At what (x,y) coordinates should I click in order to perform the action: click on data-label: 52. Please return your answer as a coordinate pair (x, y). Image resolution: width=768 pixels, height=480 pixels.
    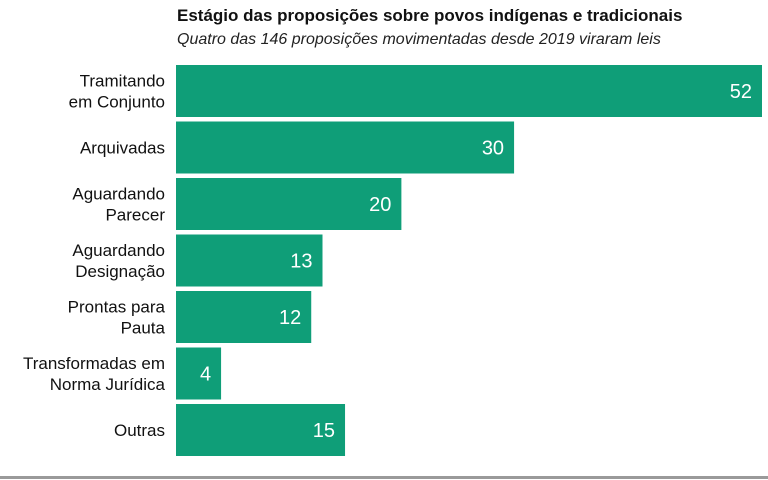
    Looking at the image, I should click on (741, 92).